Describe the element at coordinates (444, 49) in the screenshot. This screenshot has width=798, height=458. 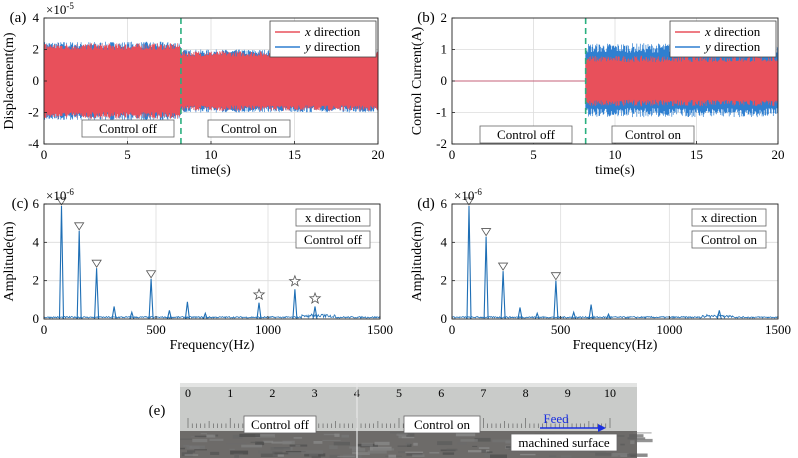
I see `y-tick-label: 1` at that location.